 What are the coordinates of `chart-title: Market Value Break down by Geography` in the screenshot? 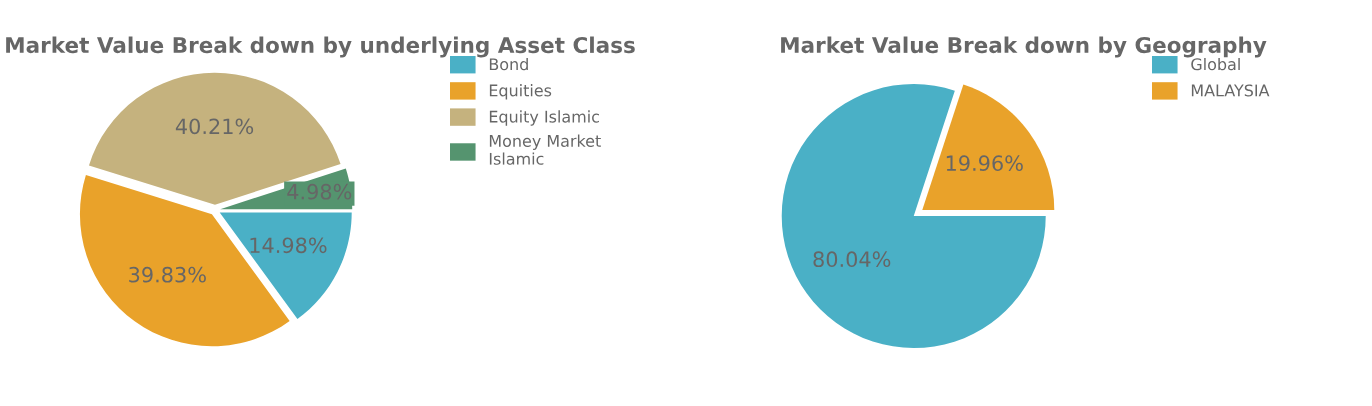 It's located at (1024, 47).